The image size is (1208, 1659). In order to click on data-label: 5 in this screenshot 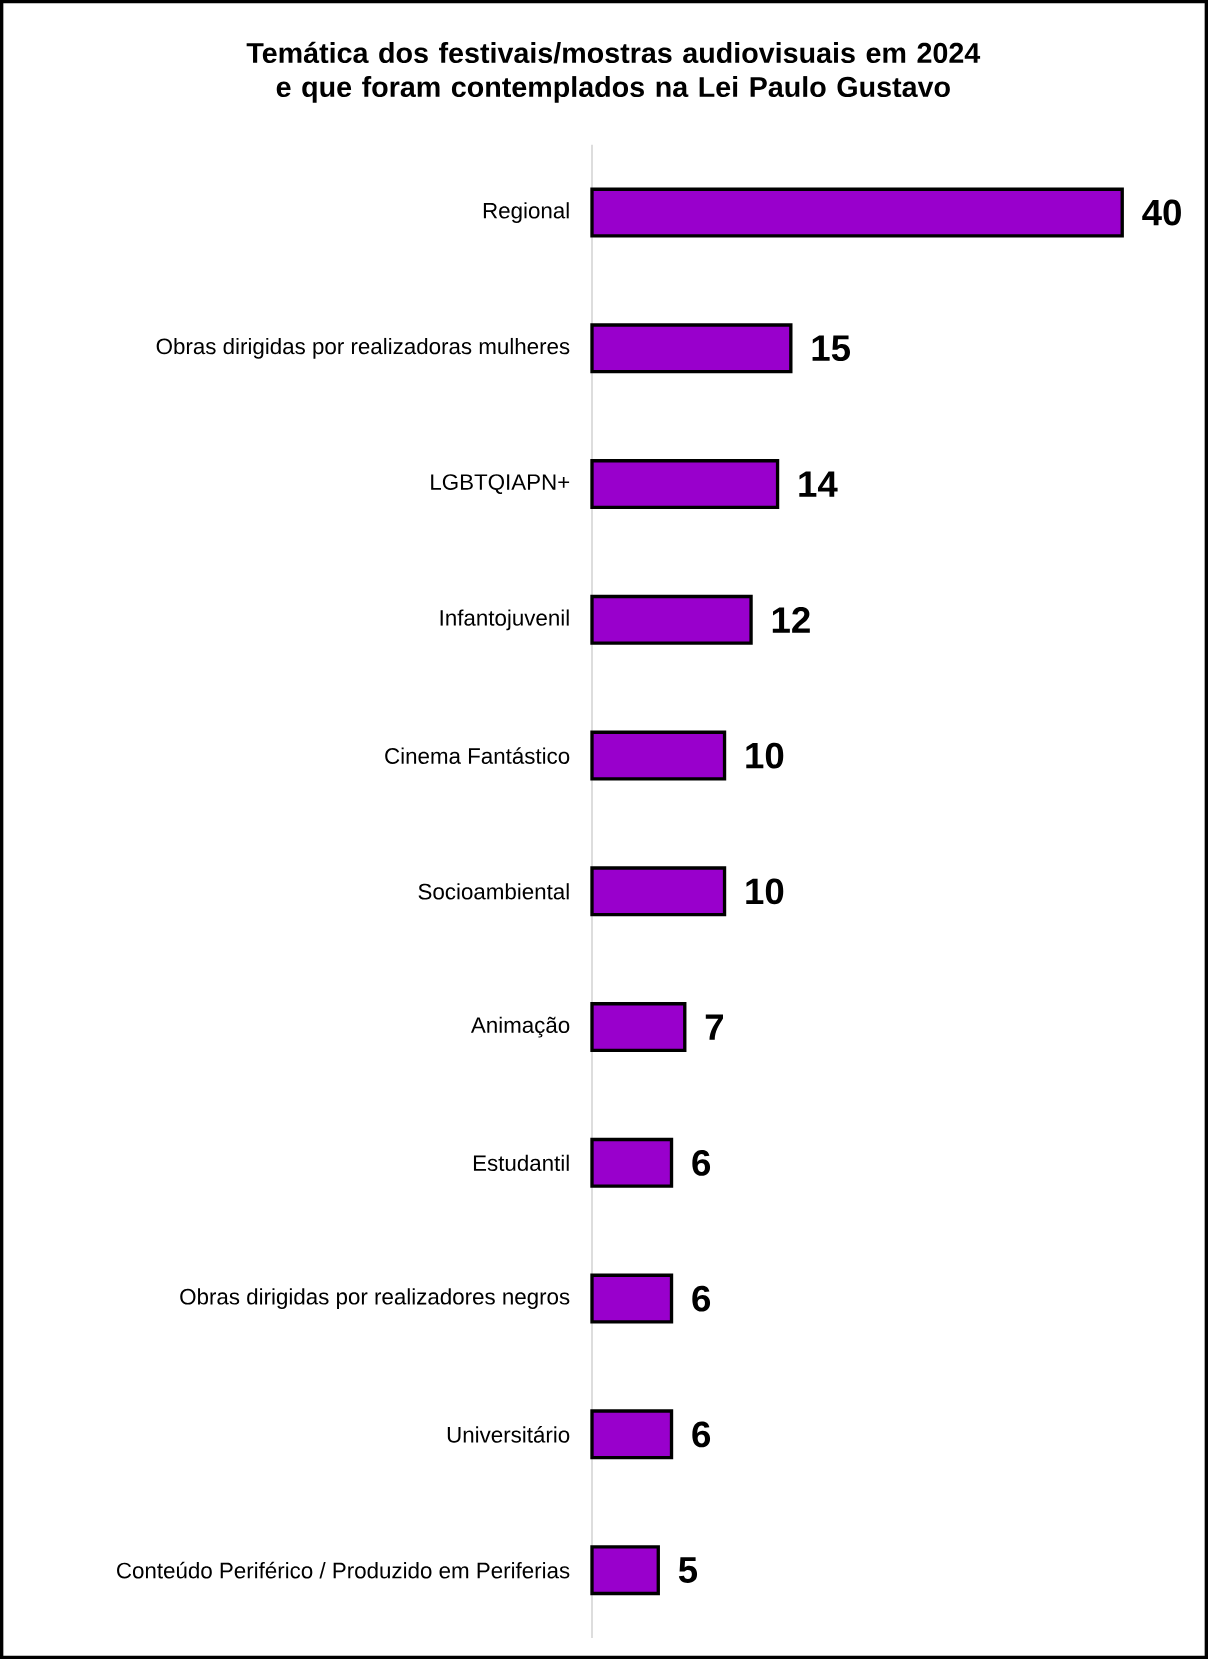, I will do `click(688, 1570)`.